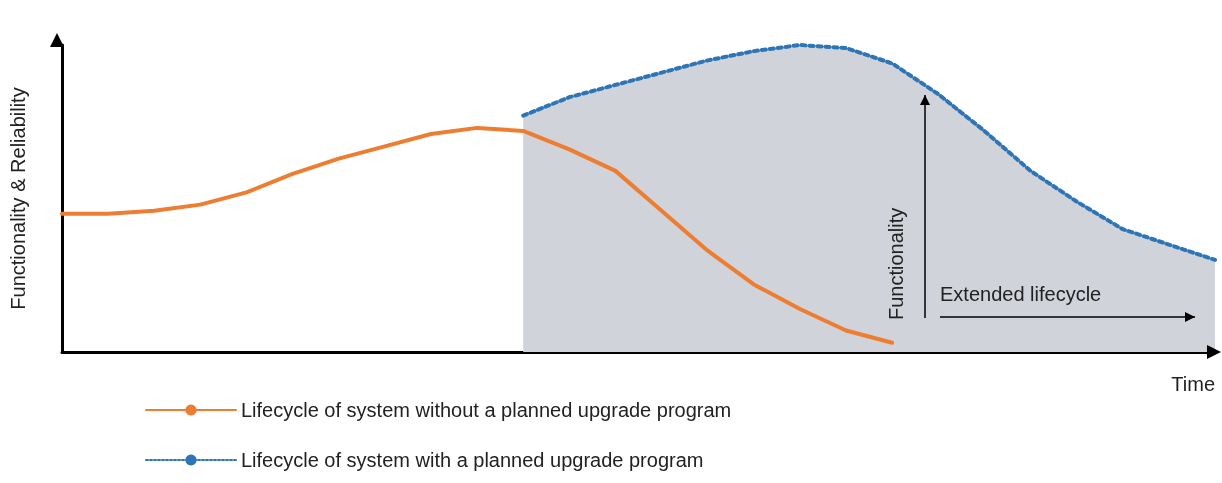  What do you see at coordinates (18, 198) in the screenshot?
I see `y-axis-title: Functionality & Reliability` at bounding box center [18, 198].